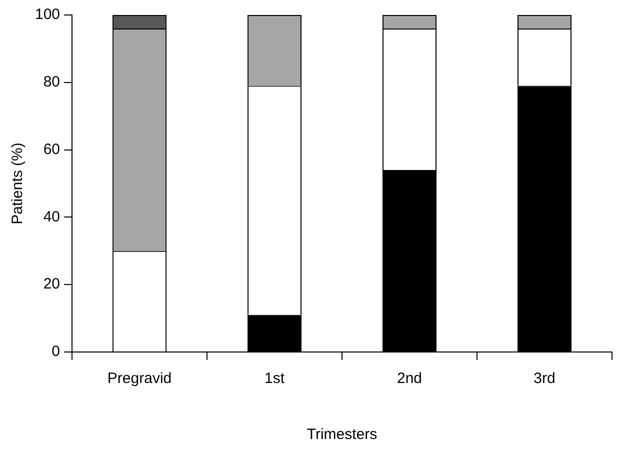  What do you see at coordinates (17, 183) in the screenshot?
I see `y-axis-title: Patients (%)` at bounding box center [17, 183].